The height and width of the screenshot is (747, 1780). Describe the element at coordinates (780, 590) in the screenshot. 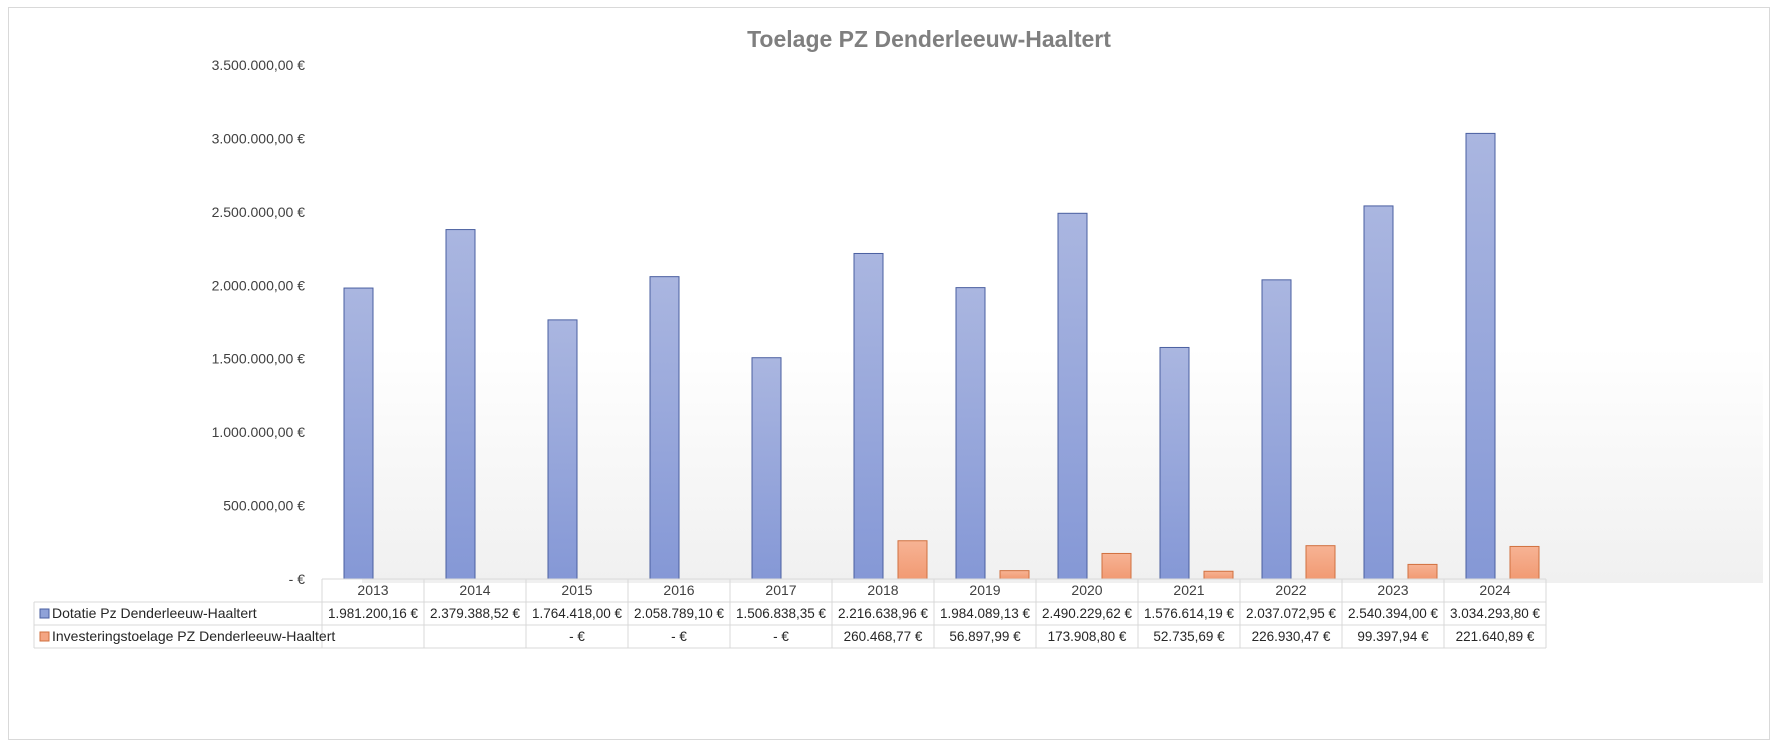

I see `x-category-label: 2017` at that location.